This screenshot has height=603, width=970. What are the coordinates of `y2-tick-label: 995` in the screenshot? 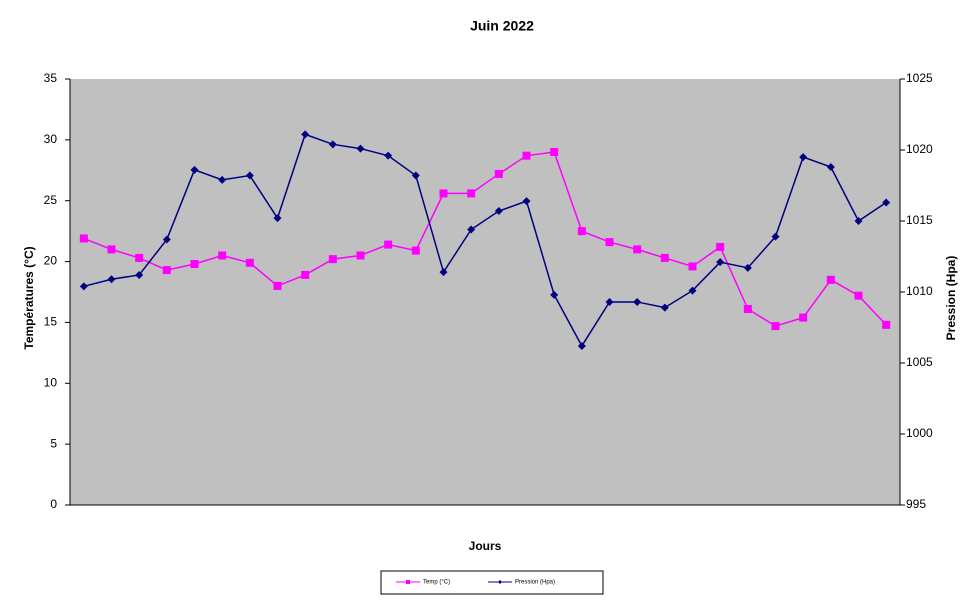 It's located at (916, 504).